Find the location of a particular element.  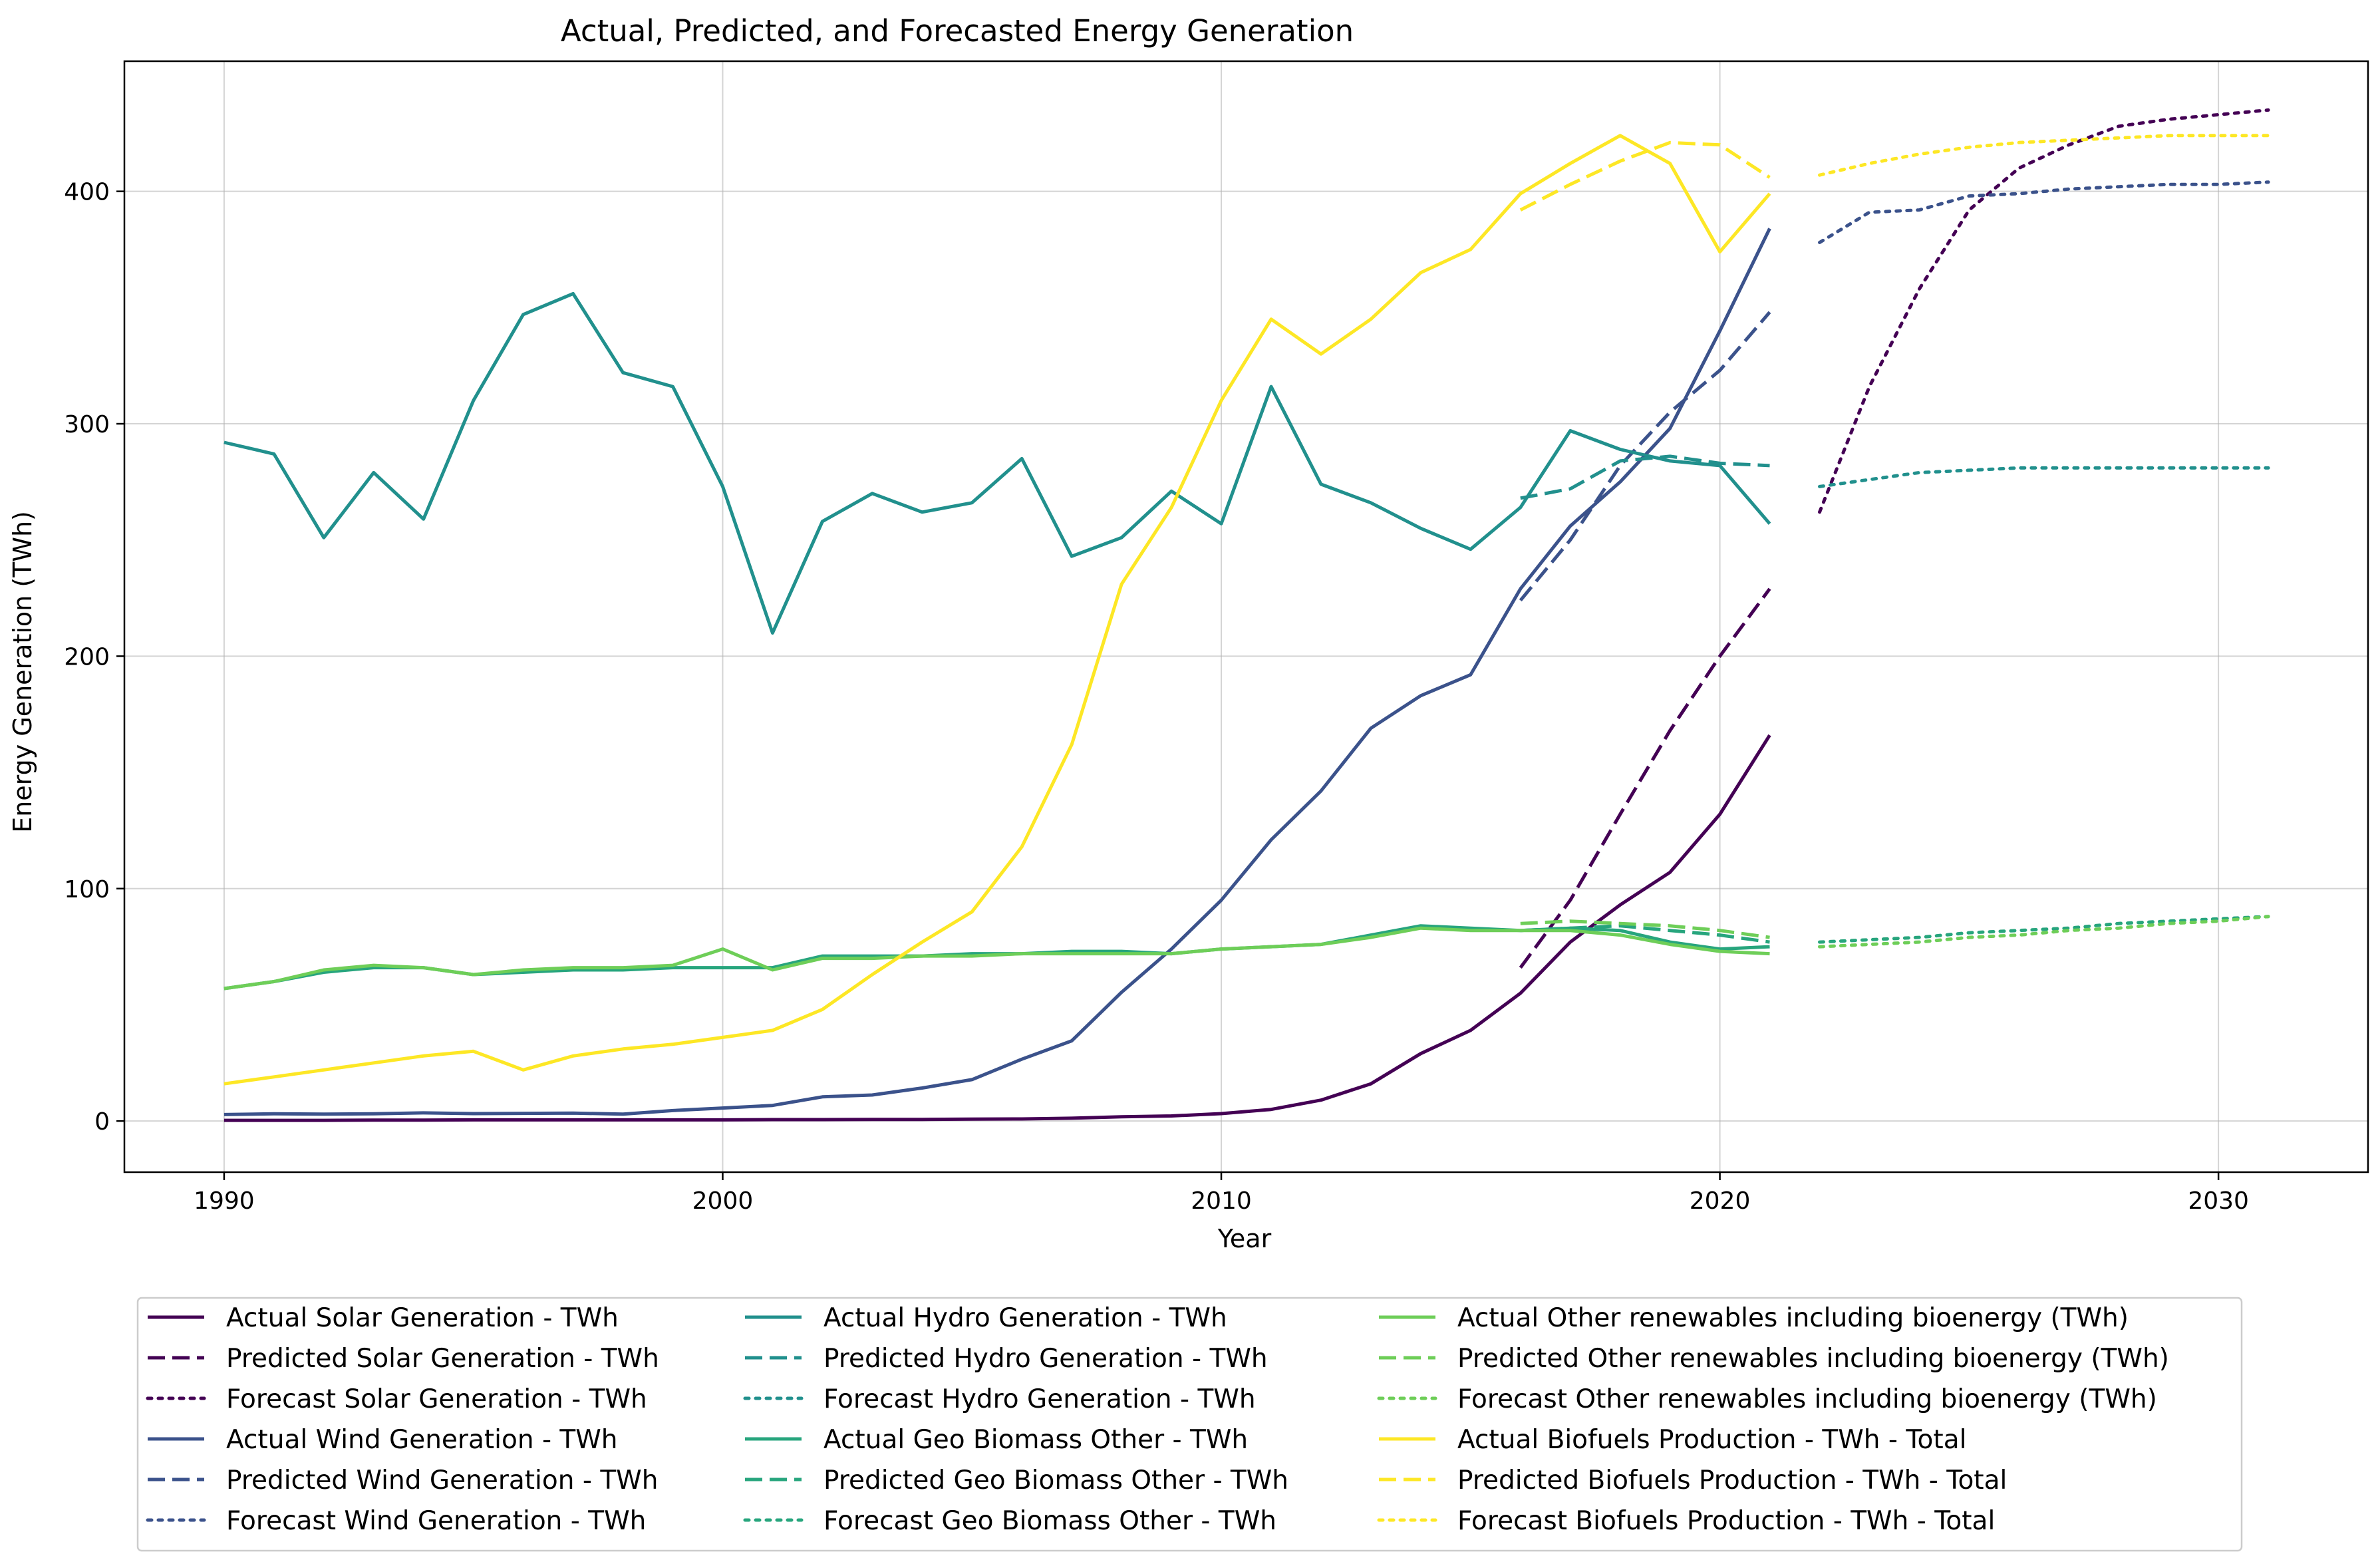

series-line-forecast-other-renewables-including-bioenergy-twh is located at coordinates (2044, 932).